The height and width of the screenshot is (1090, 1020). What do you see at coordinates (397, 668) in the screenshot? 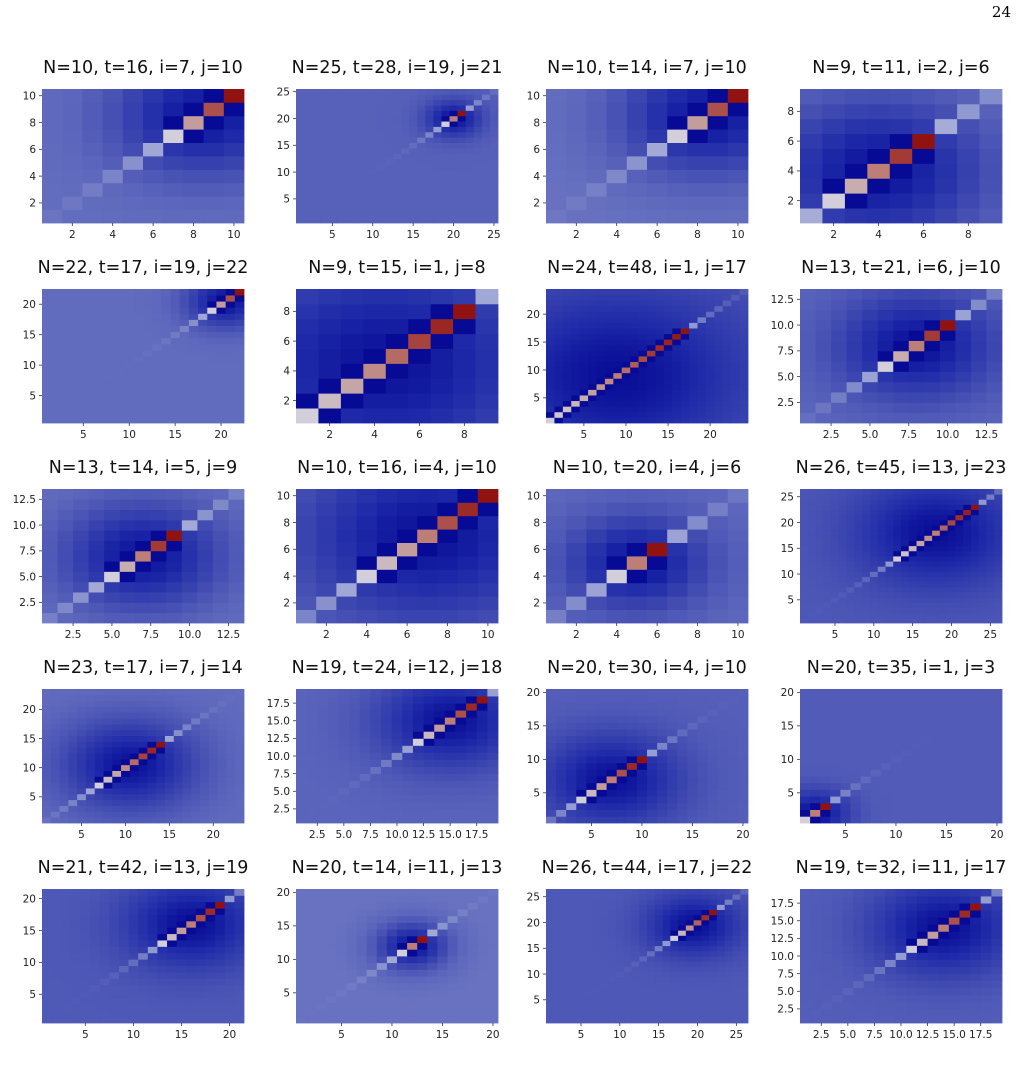
I see `panel-title: N=19, t=24, i=12, j=18` at bounding box center [397, 668].